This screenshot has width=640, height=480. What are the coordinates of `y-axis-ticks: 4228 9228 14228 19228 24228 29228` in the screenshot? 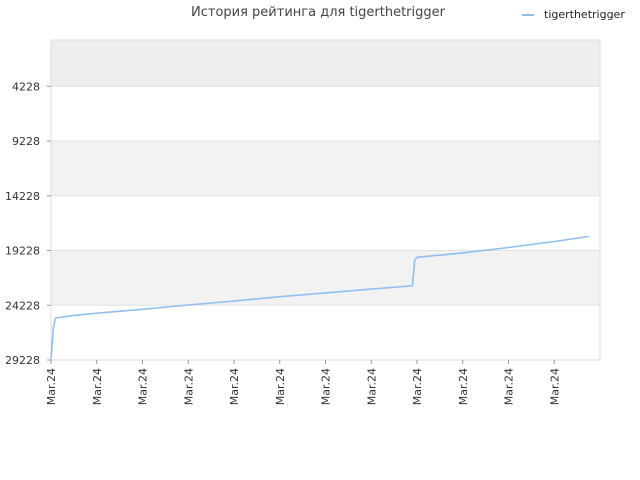 It's located at (28, 223).